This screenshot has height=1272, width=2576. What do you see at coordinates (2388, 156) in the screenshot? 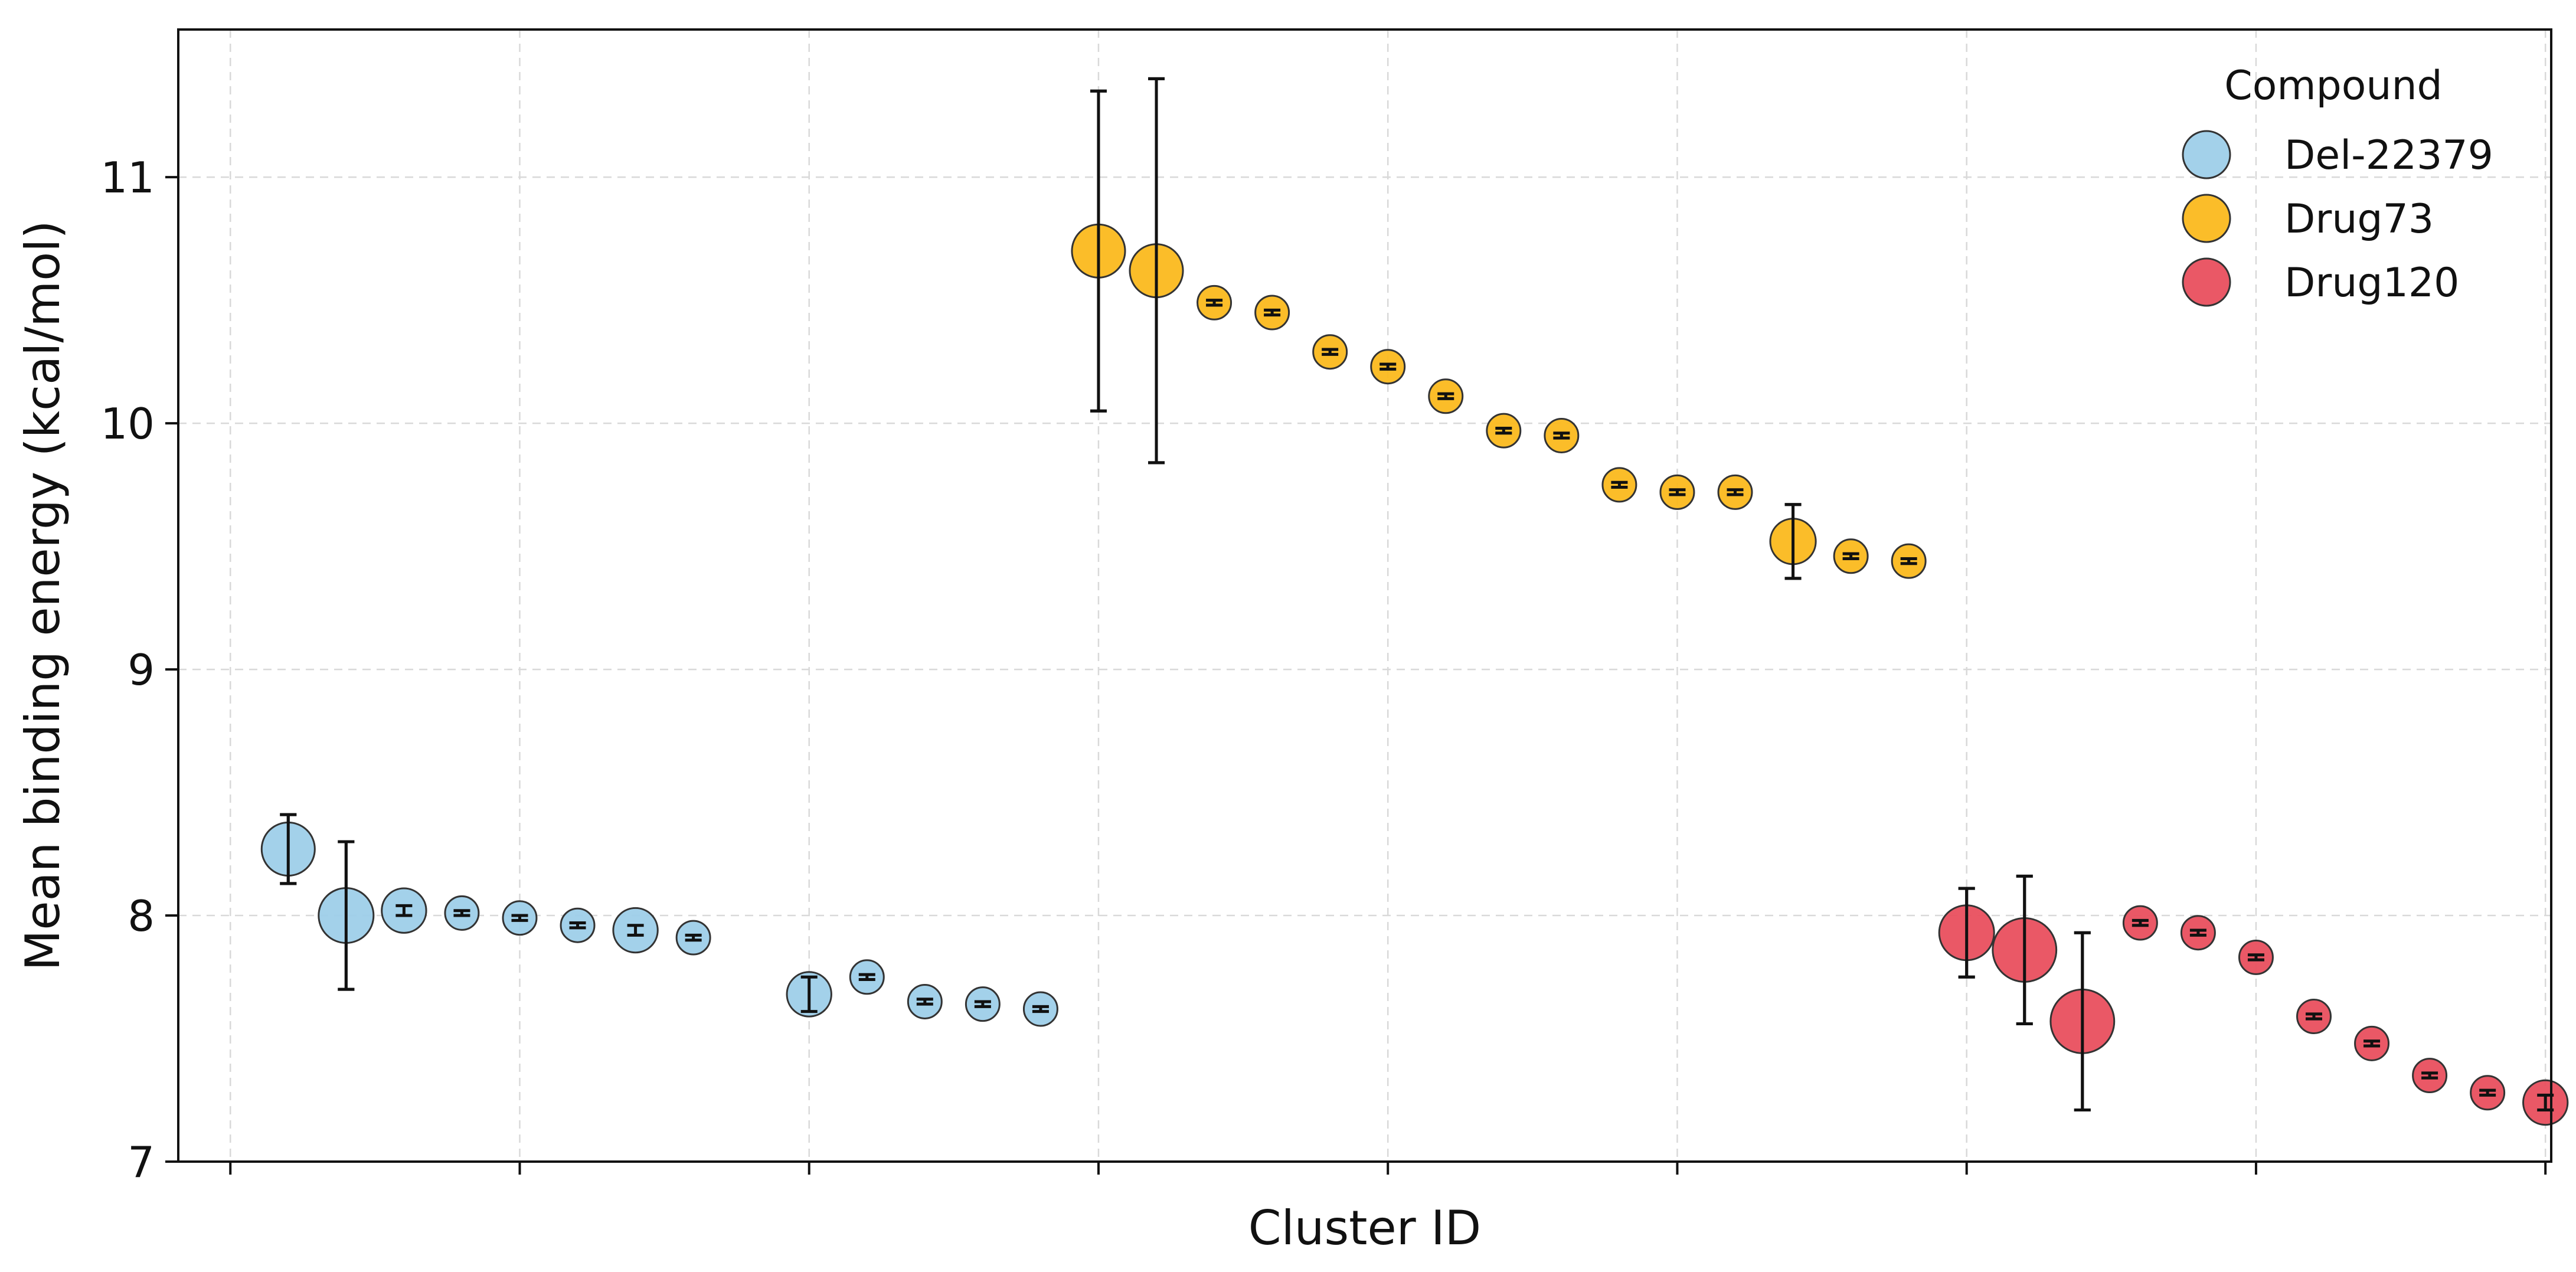
I see `legend-label: Del-22379` at bounding box center [2388, 156].